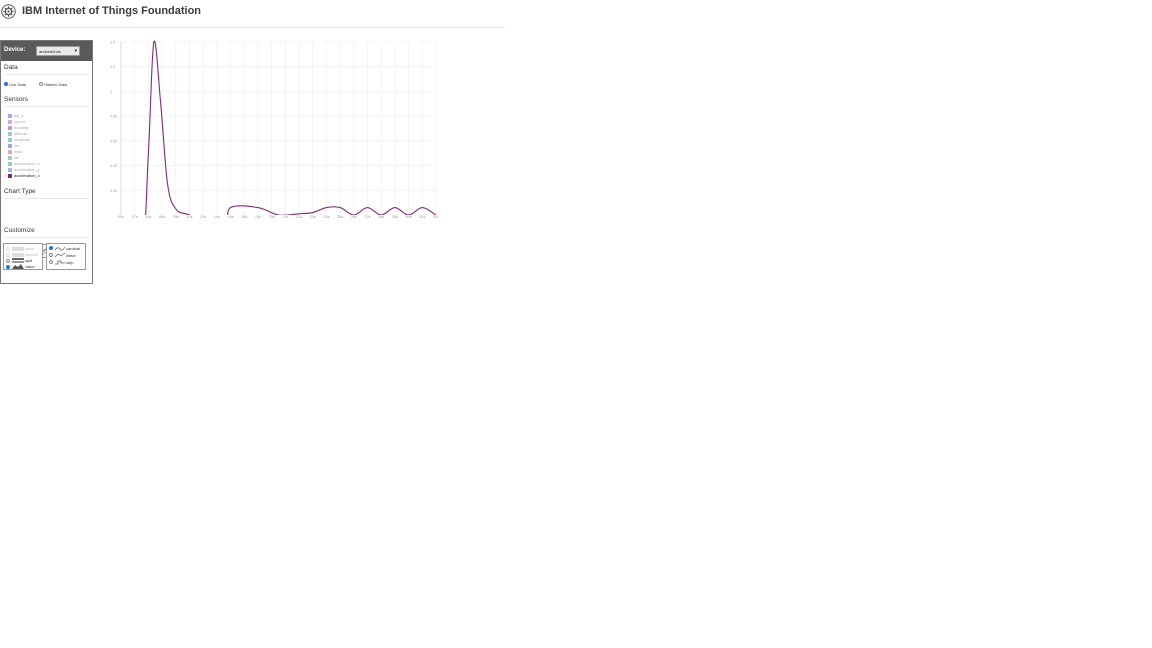 The height and width of the screenshot is (648, 1152). I want to click on sensor-item: speed, so click(14, 121).